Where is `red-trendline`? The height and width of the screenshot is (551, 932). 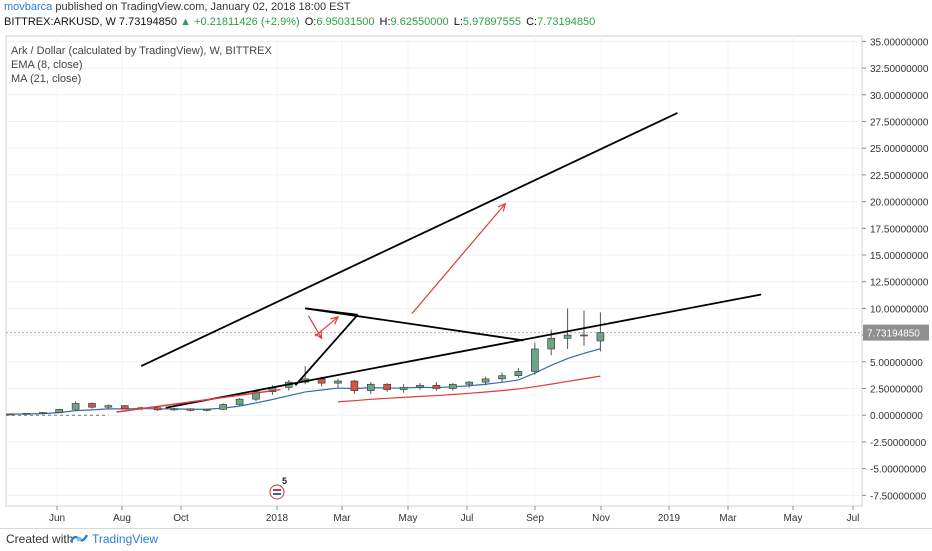
red-trendline is located at coordinates (198, 400).